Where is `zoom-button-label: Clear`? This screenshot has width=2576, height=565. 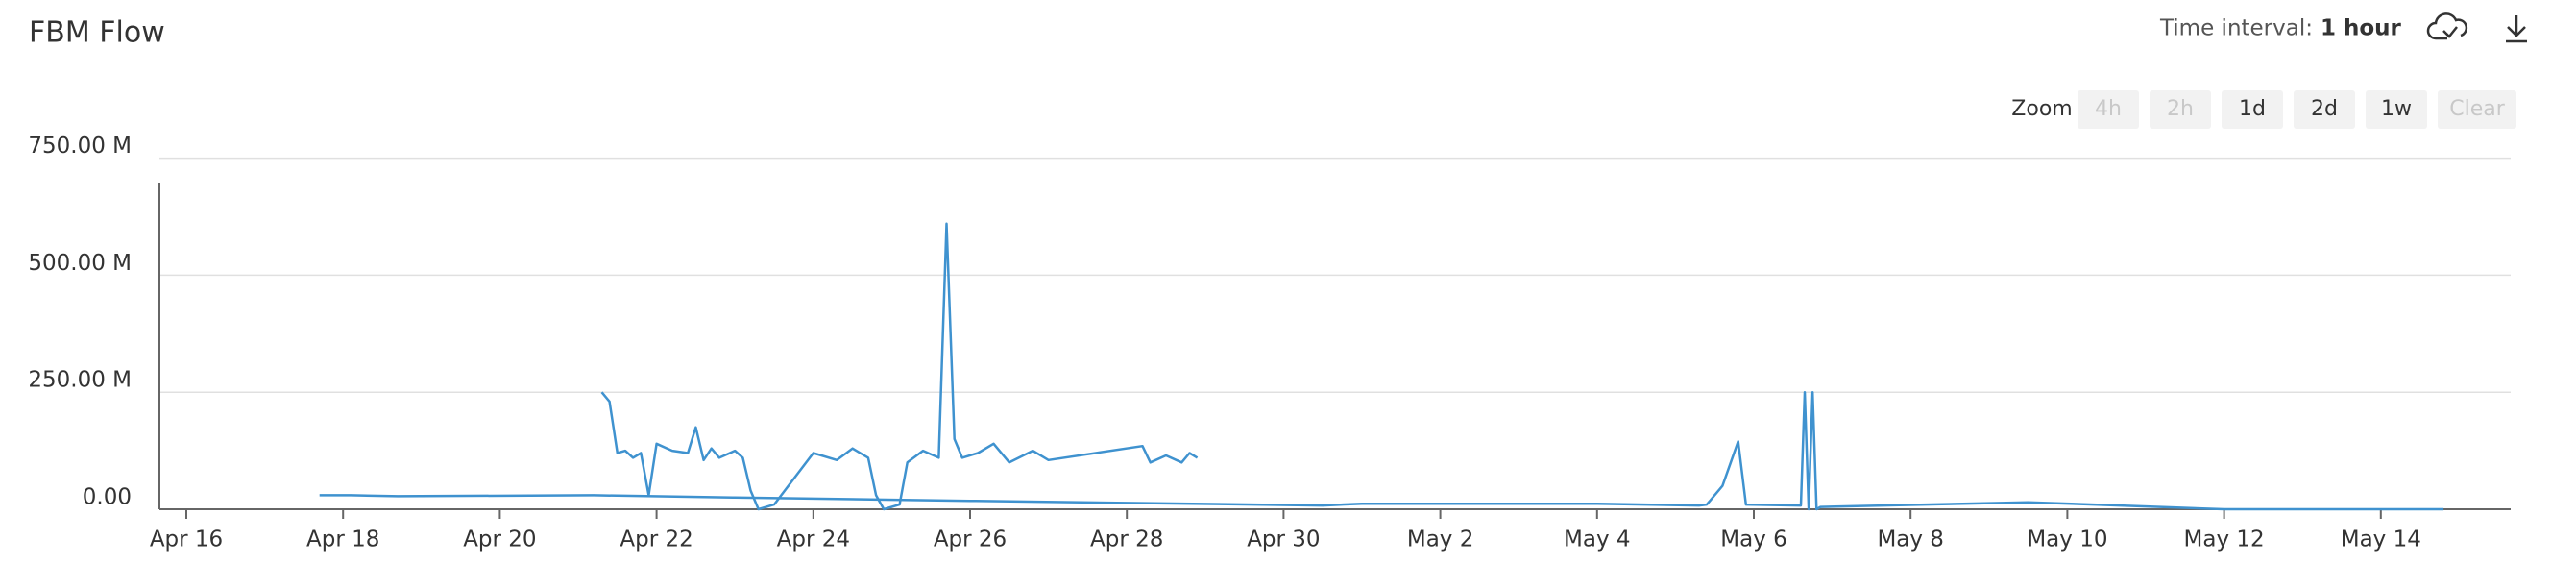
zoom-button-label: Clear is located at coordinates (2477, 109).